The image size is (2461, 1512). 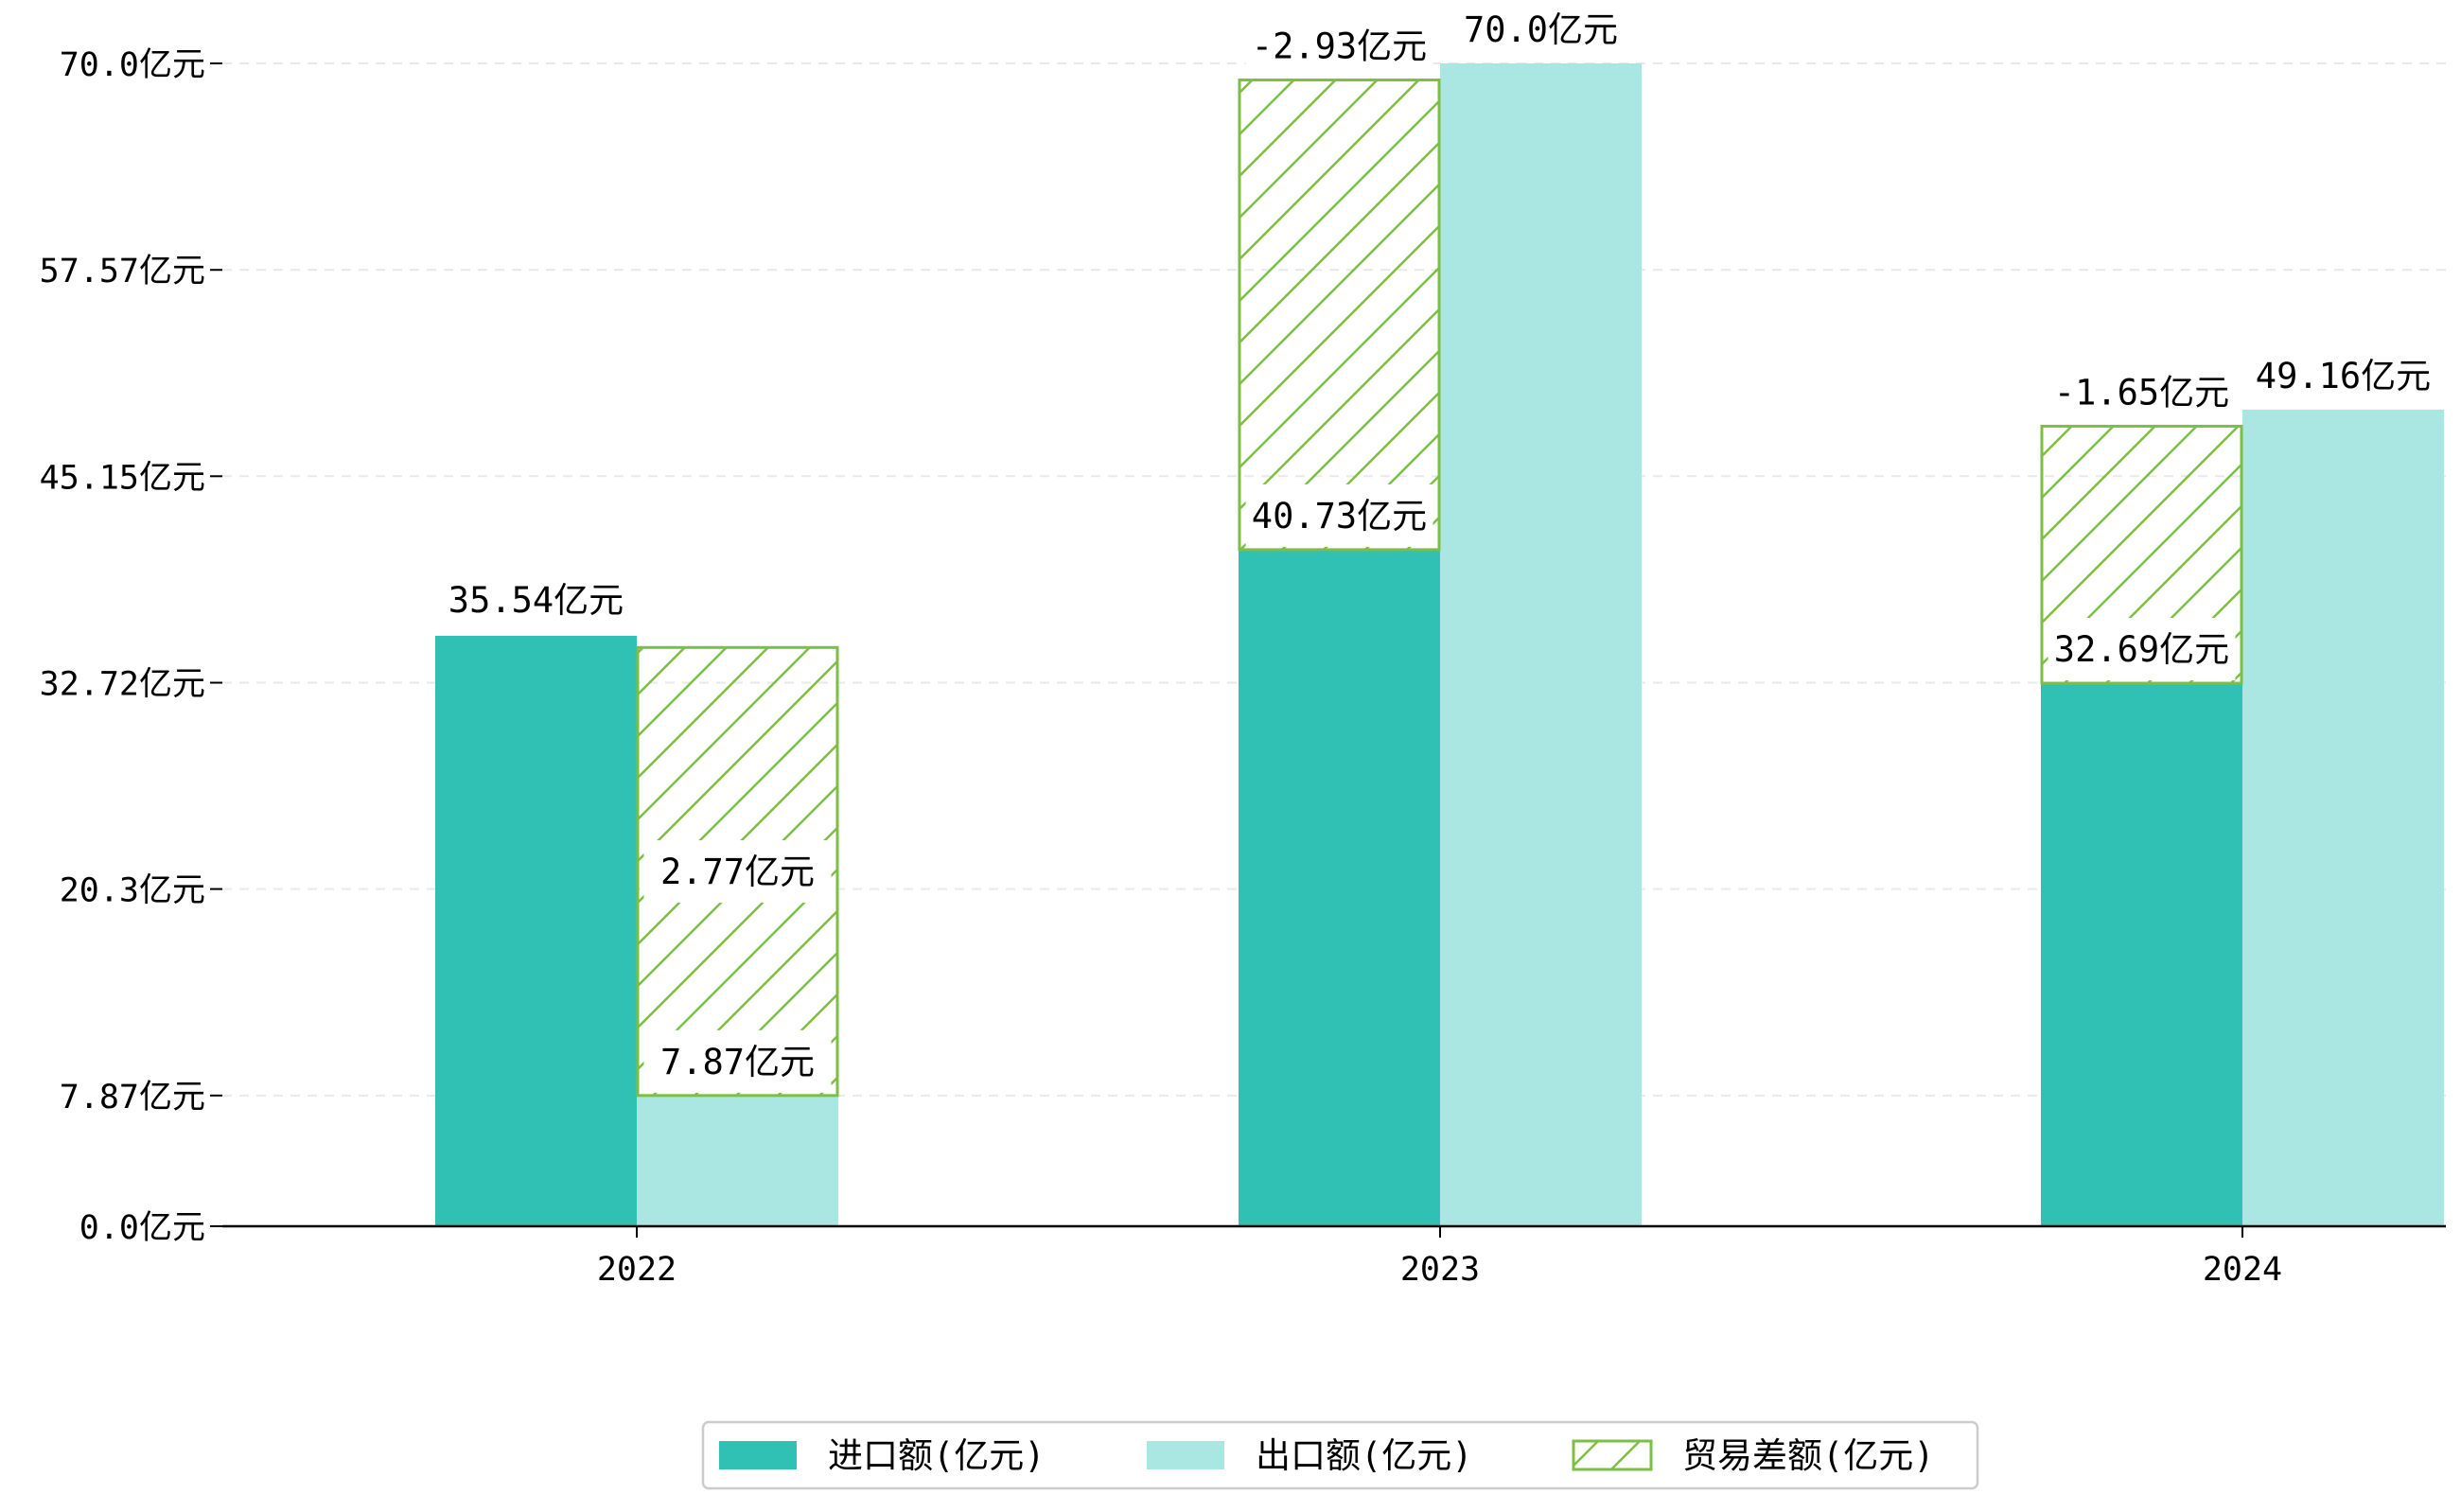 I want to click on y-tick-label: 32.72亿元, so click(x=122, y=685).